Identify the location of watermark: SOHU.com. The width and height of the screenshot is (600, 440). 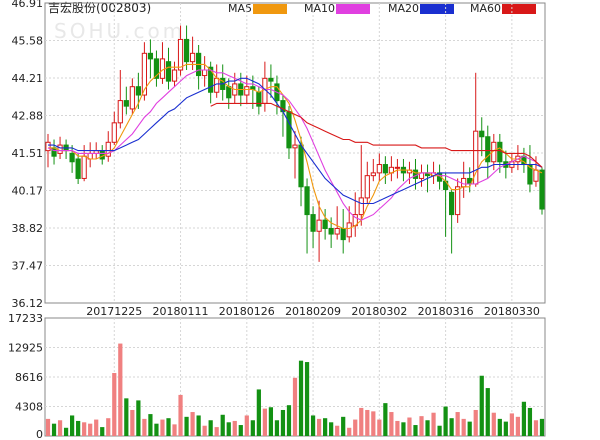
(119, 31).